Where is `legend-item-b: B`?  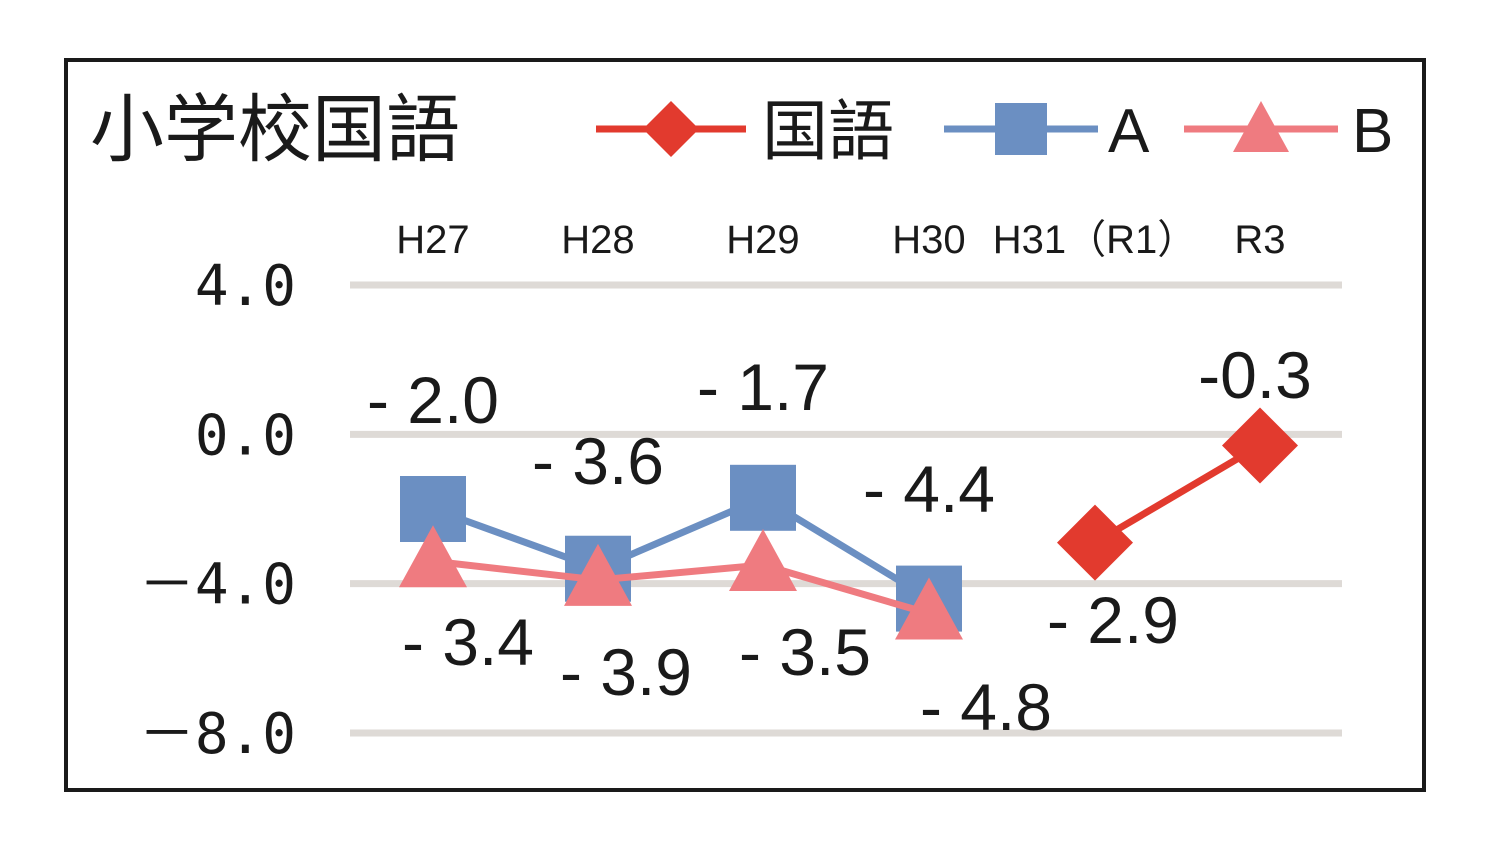 legend-item-b: B is located at coordinates (1288, 131).